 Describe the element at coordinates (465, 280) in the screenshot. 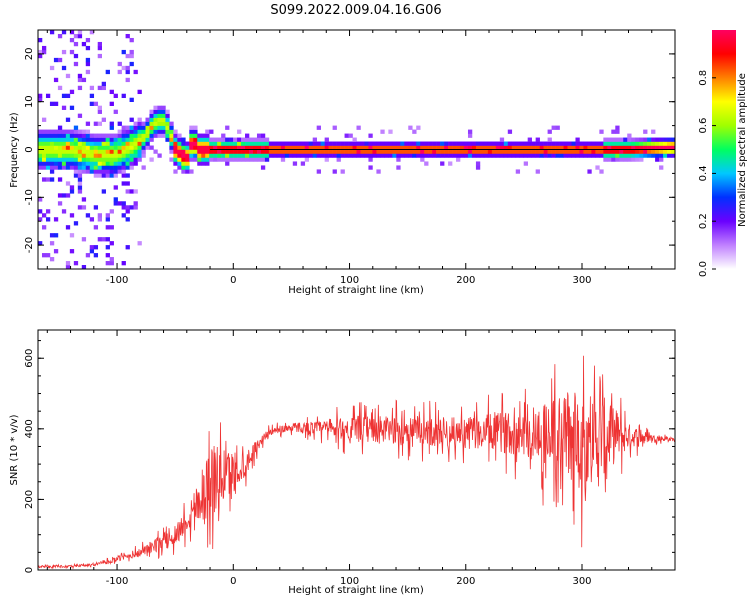

I see `x-tick-label: 200` at that location.